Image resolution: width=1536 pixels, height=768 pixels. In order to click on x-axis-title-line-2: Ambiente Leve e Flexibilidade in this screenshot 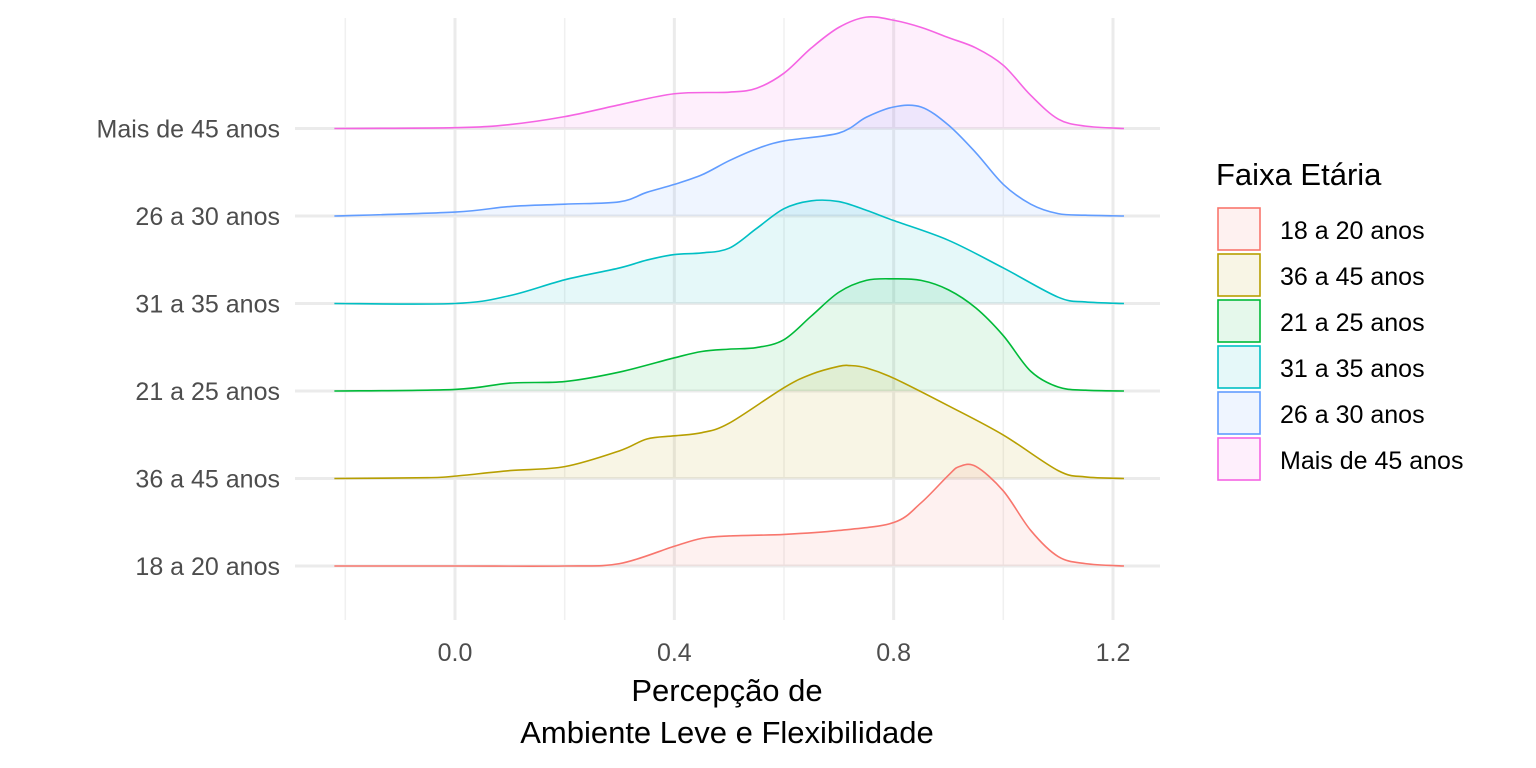, I will do `click(727, 732)`.